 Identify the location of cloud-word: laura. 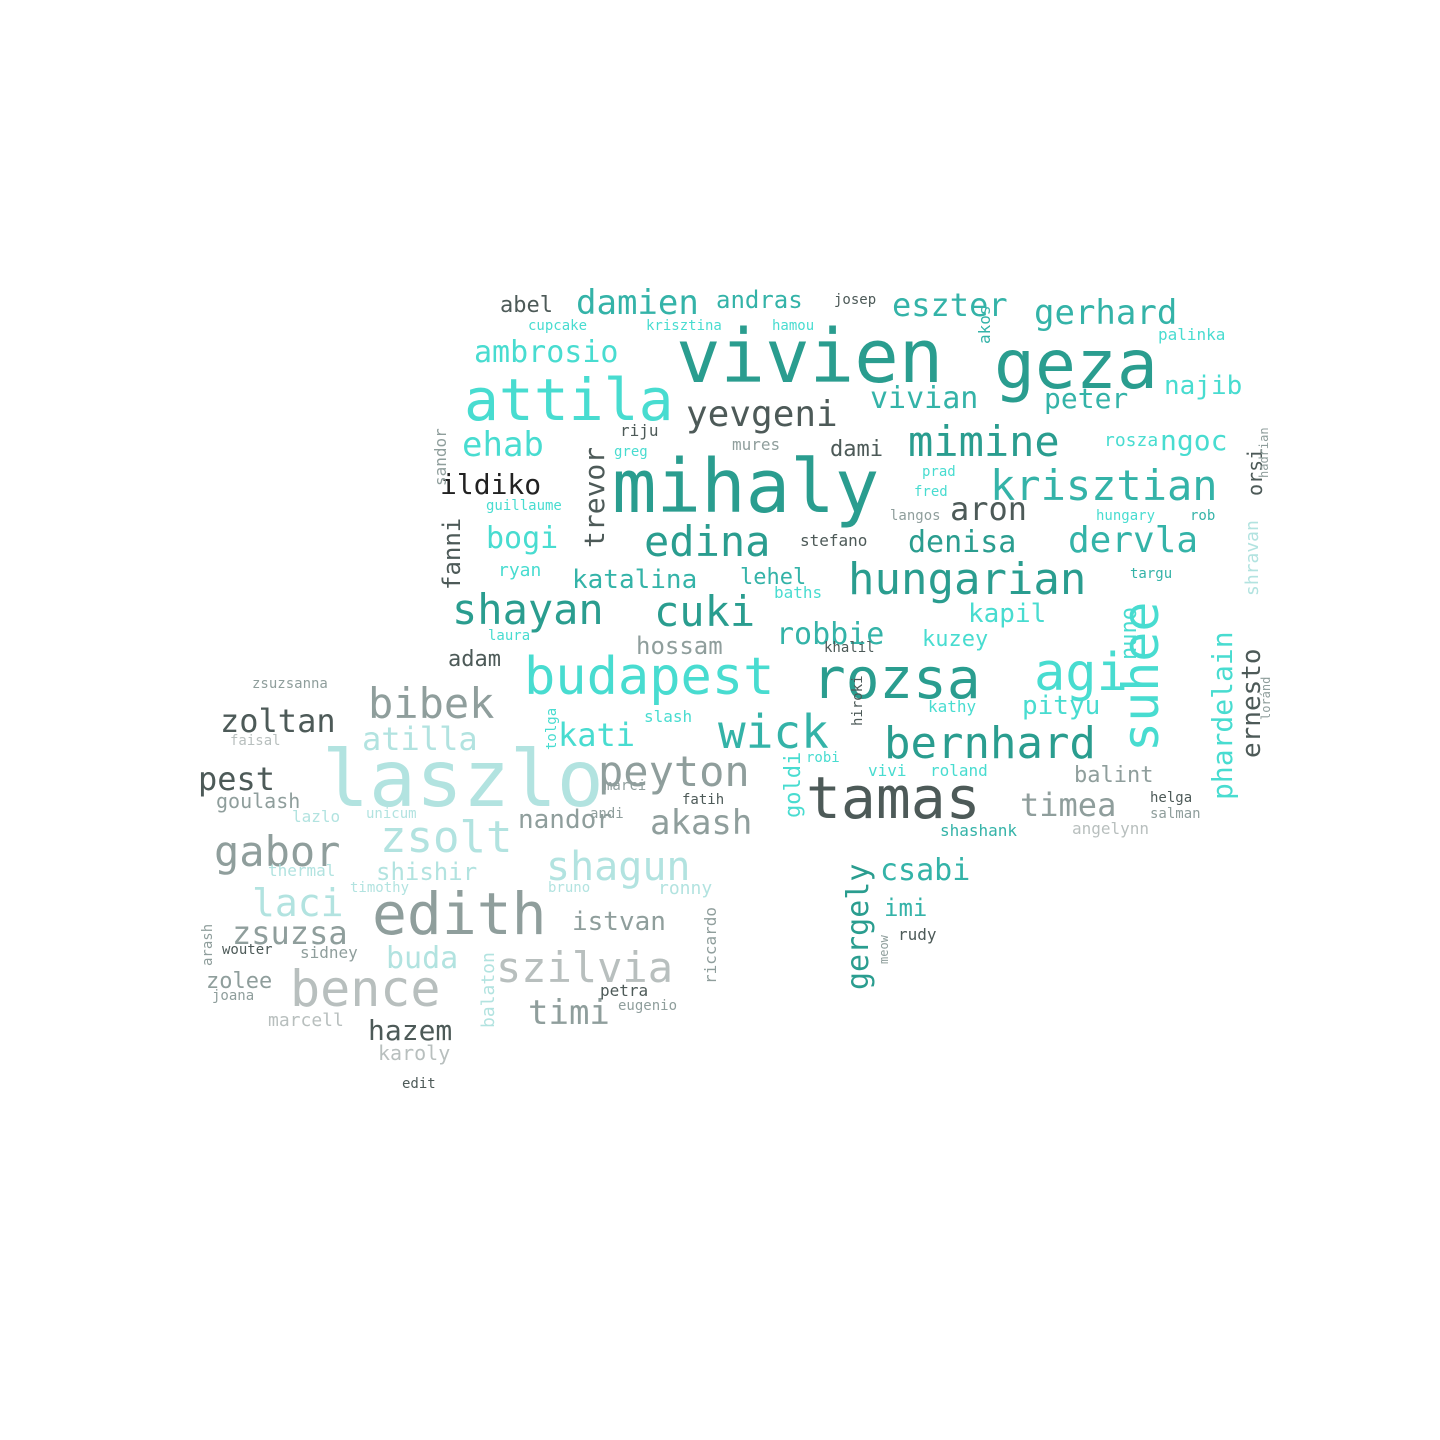
(509, 636).